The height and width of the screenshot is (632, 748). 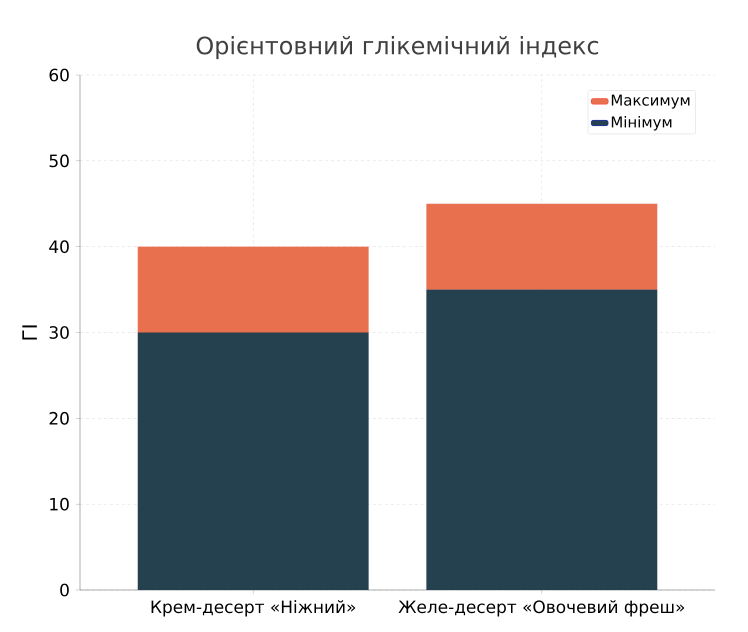 I want to click on y-tick-label: 20, so click(x=59, y=418).